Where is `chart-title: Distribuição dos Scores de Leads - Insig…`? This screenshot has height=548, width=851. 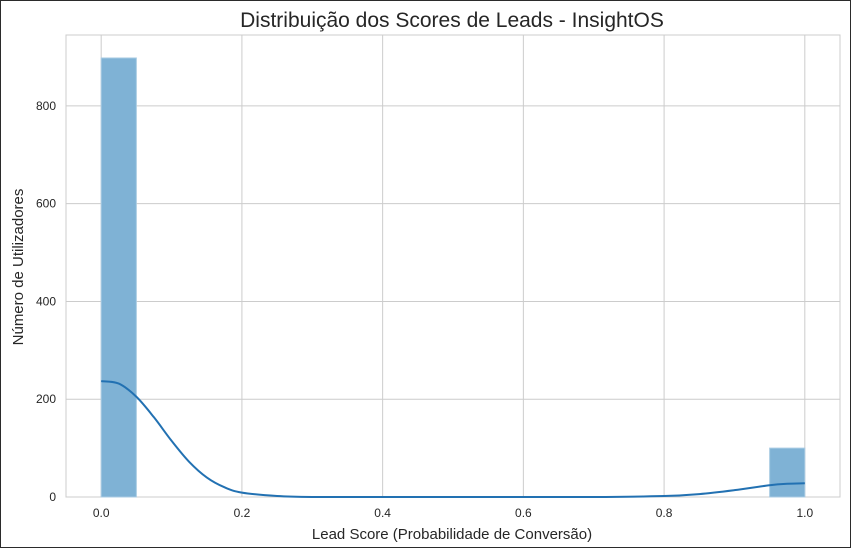
chart-title: Distribuição dos Scores de Leads - Insig… is located at coordinates (452, 20).